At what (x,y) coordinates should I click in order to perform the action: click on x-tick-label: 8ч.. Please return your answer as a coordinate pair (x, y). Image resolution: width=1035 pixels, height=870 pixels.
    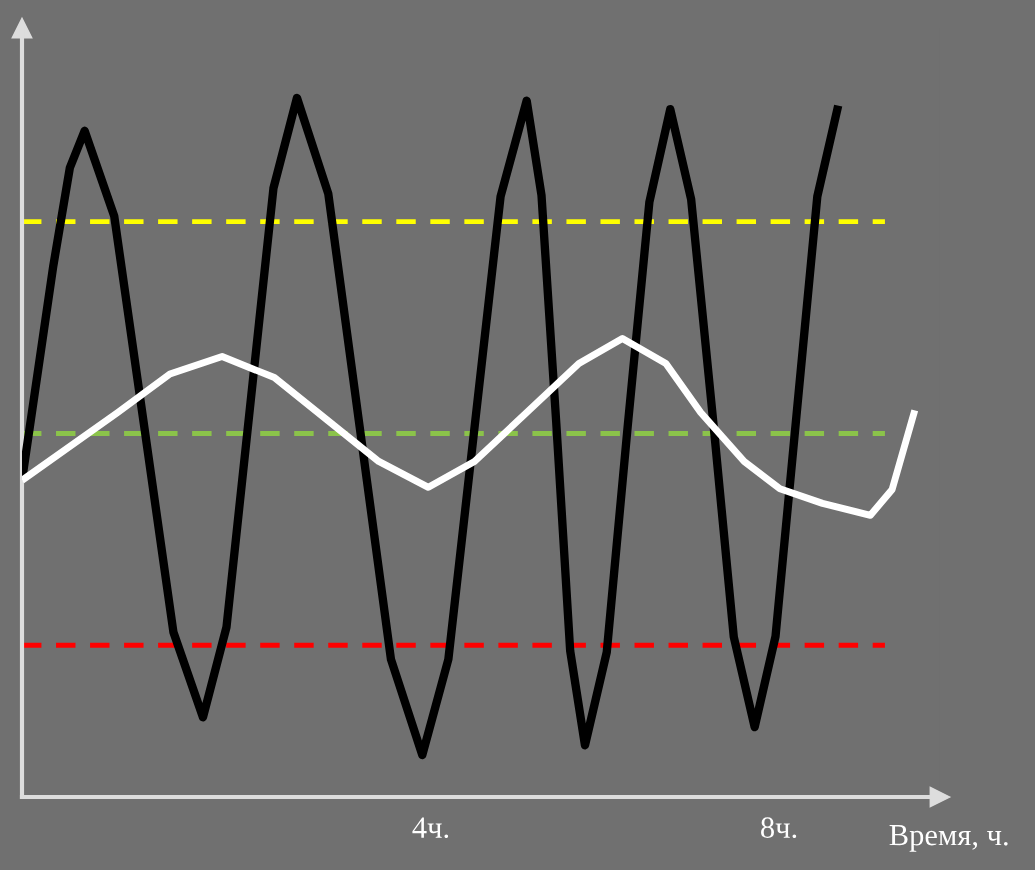
    Looking at the image, I should click on (779, 828).